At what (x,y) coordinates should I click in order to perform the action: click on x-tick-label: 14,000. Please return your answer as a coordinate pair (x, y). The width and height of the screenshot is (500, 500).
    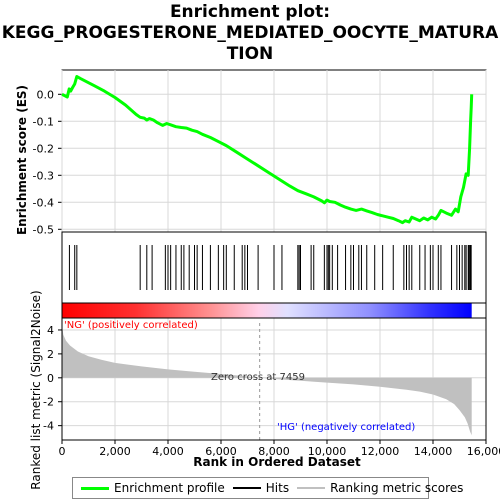
    Looking at the image, I should click on (433, 451).